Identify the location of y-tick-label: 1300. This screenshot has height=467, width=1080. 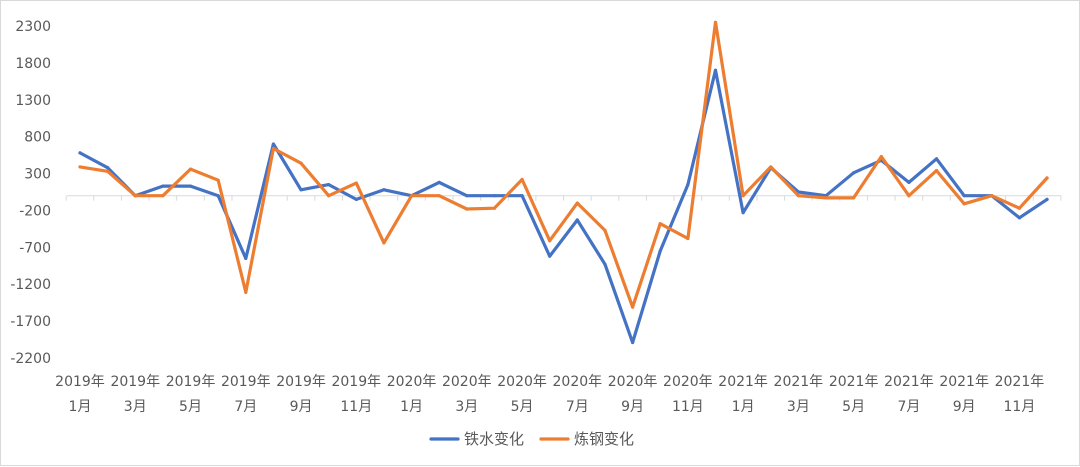
(33, 101).